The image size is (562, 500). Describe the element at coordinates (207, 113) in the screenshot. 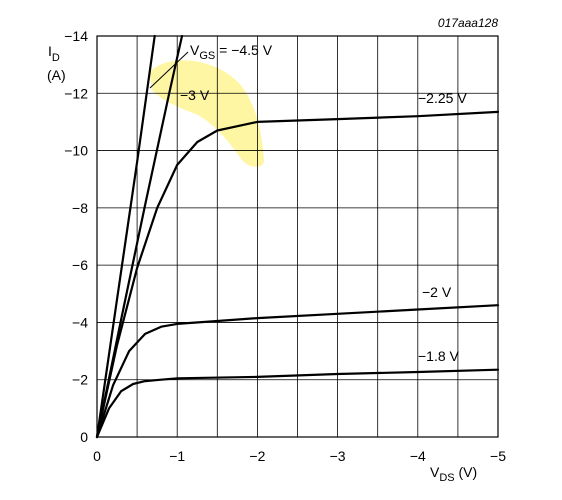

I see `highlight-mark` at that location.